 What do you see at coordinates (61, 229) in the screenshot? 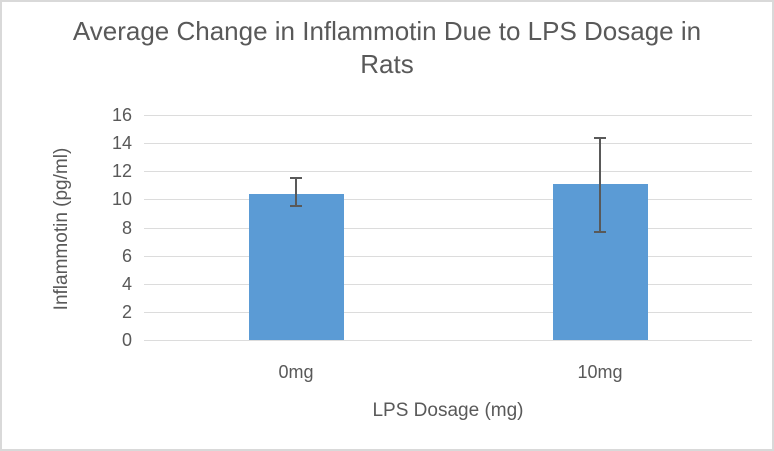
I see `y-axis-title: Inflammotin (pg/ml)` at bounding box center [61, 229].